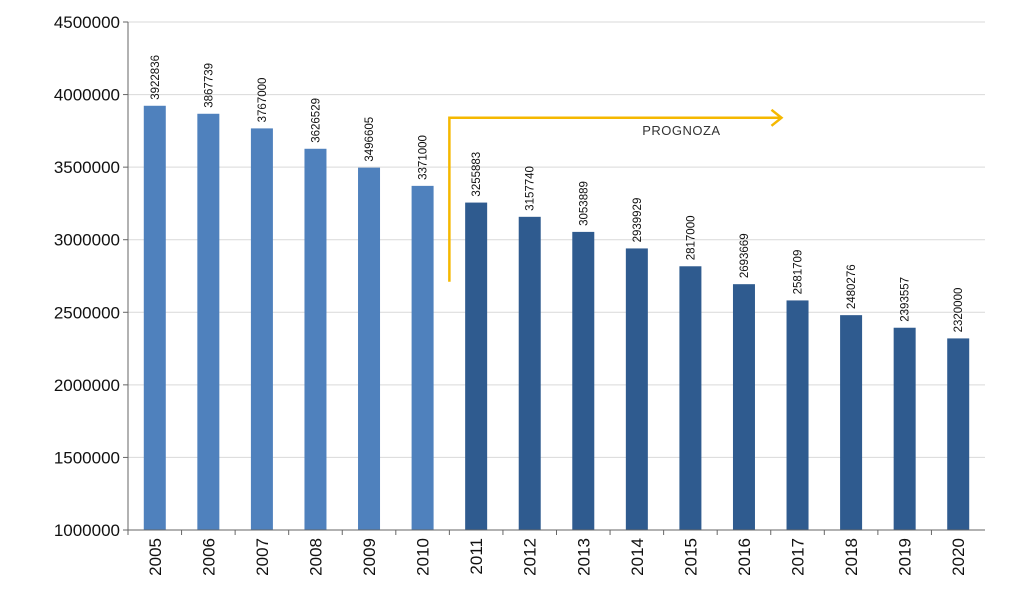 This screenshot has height=600, width=1024. Describe the element at coordinates (87, 167) in the screenshot. I see `y-tick-label: 3500000` at that location.